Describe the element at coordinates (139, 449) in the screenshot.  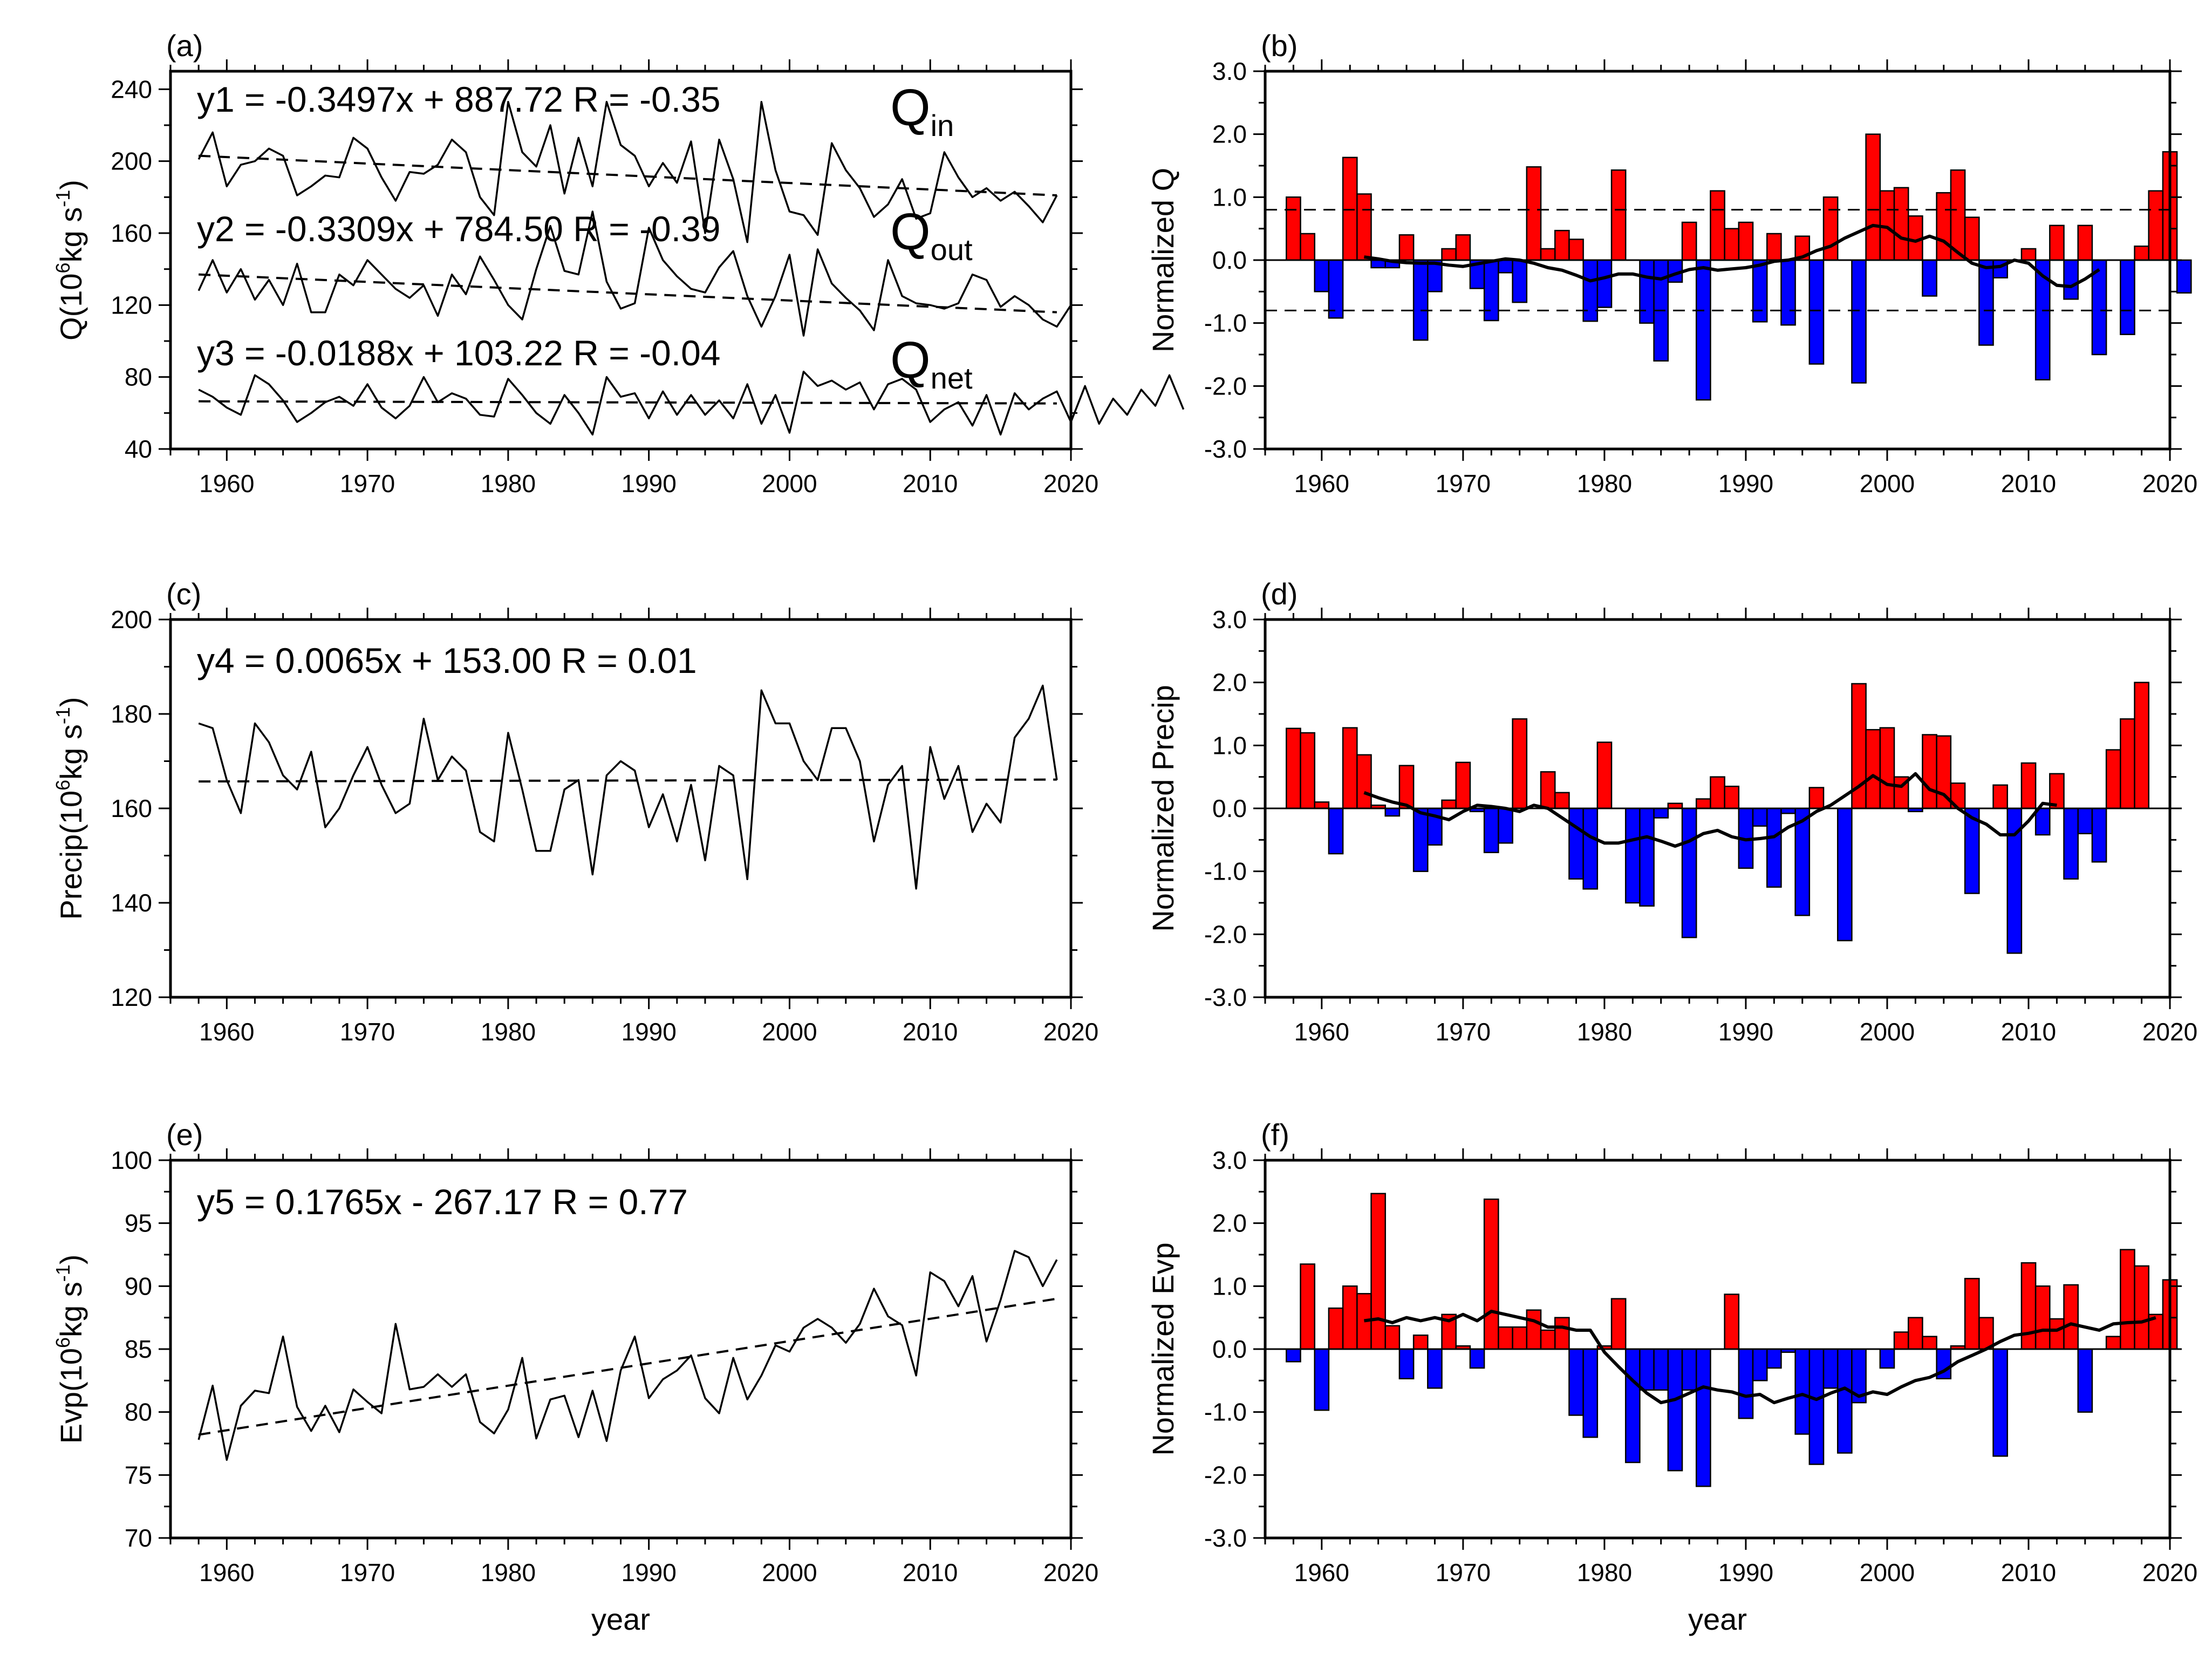
I see `y-tick-label: 40` at that location.